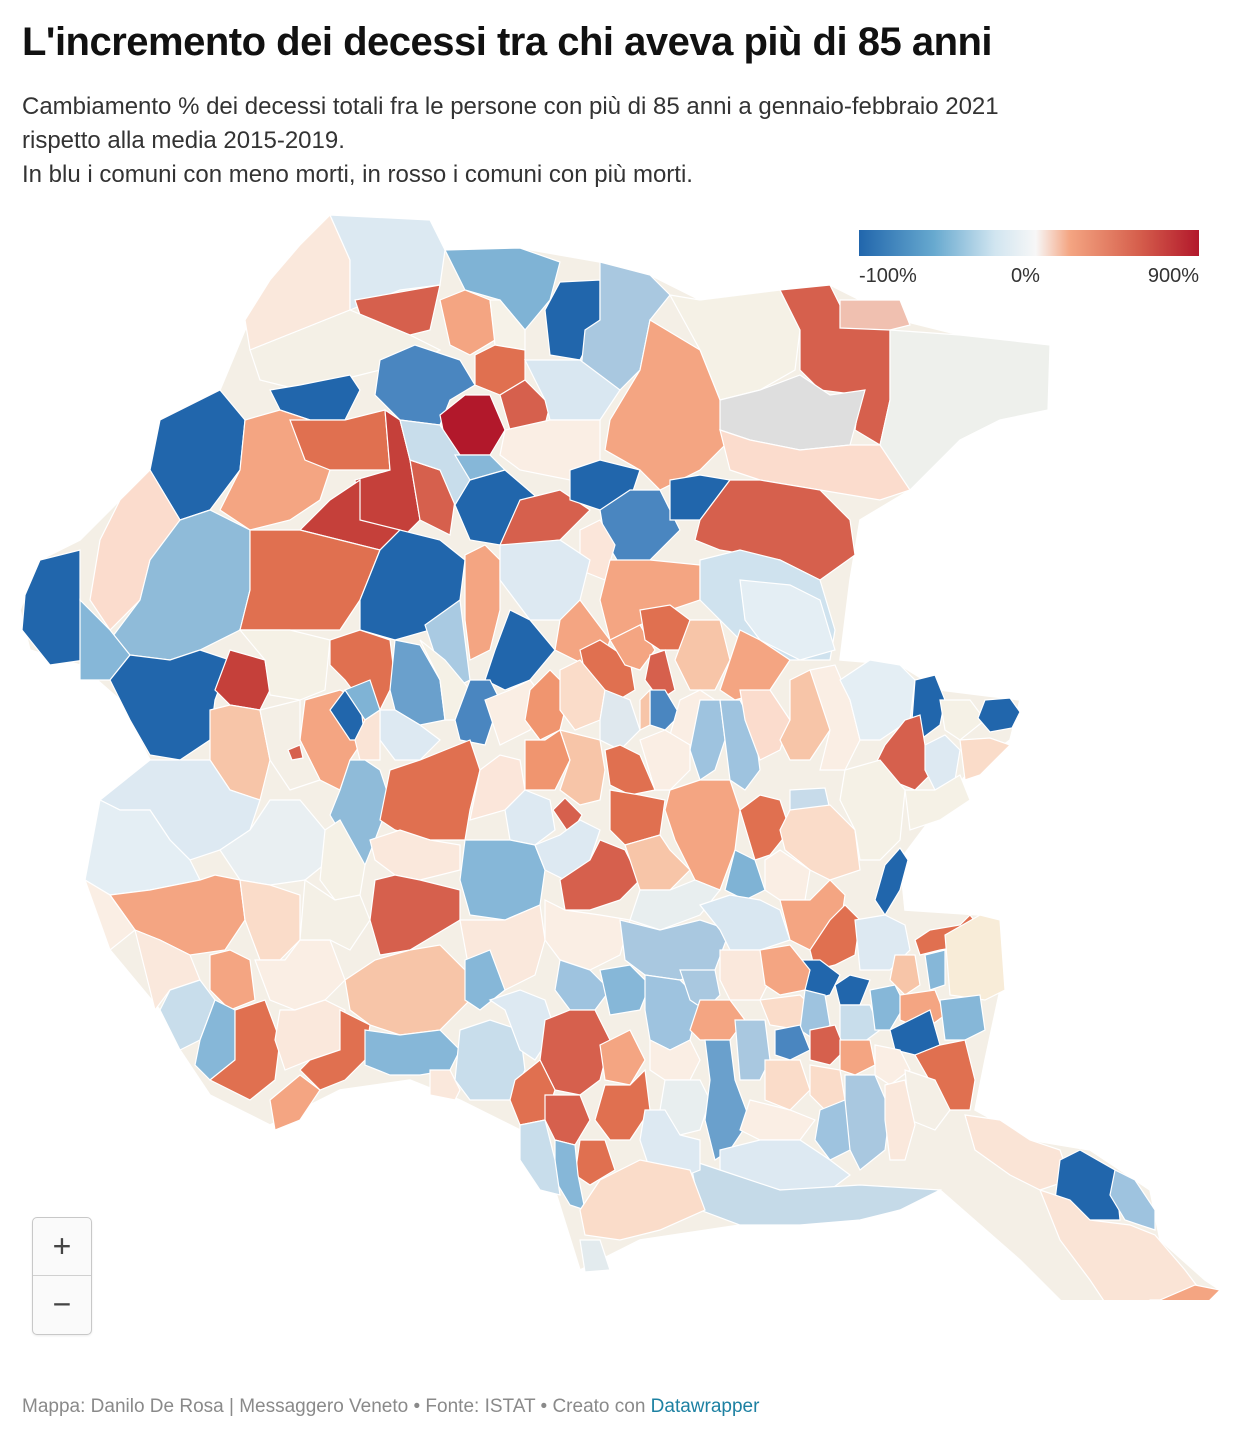 The image size is (1242, 1436). Describe the element at coordinates (888, 276) in the screenshot. I see `legend-min-label: -100%` at that location.